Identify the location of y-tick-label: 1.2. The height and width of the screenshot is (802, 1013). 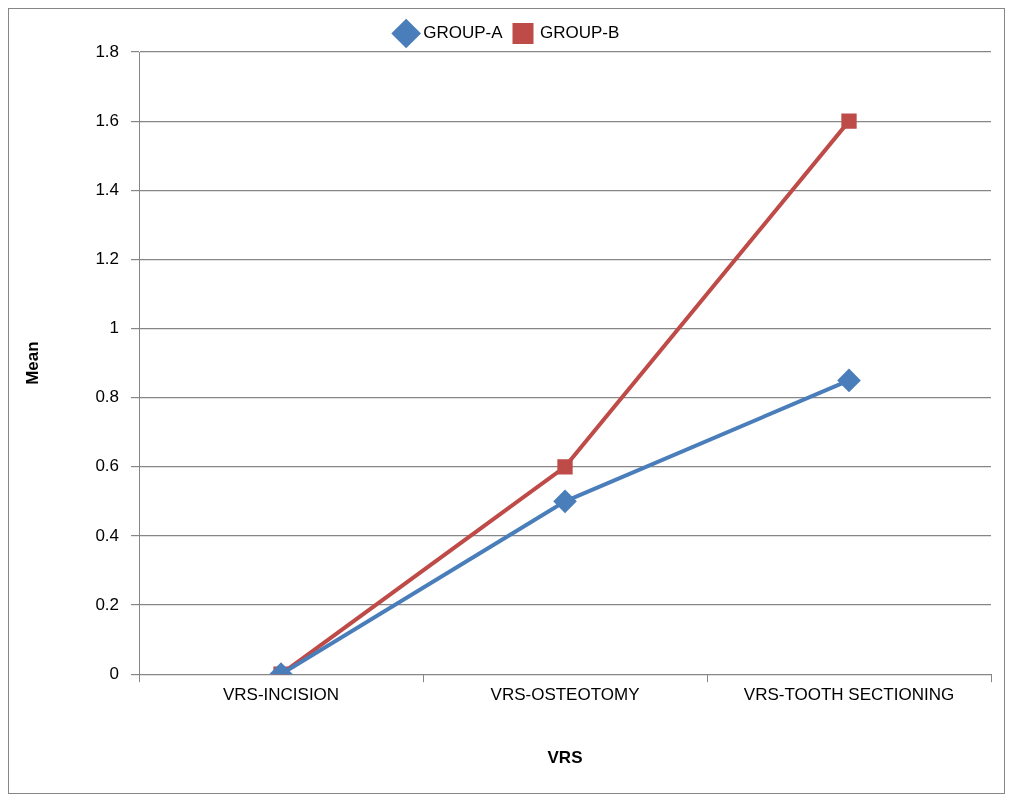
(107, 259).